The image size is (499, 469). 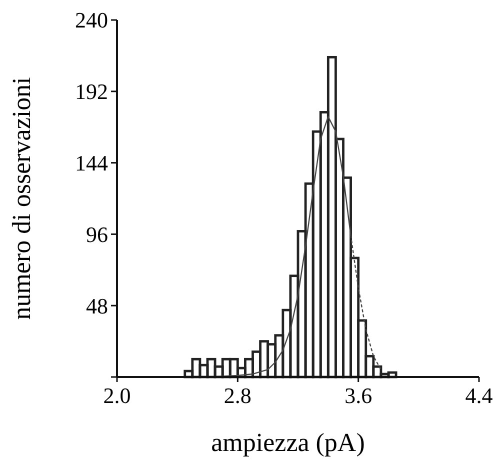 I want to click on y-tick-label: 192, so click(x=91, y=91).